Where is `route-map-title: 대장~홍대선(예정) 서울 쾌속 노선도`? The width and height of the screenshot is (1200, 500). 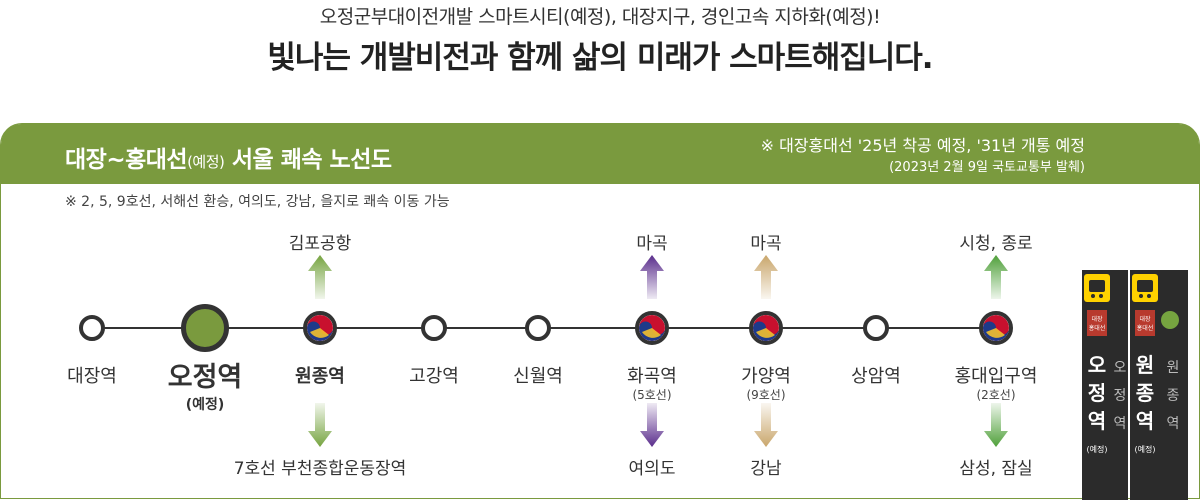 route-map-title: 대장~홍대선(예정) 서울 쾌속 노선도 is located at coordinates (228, 160).